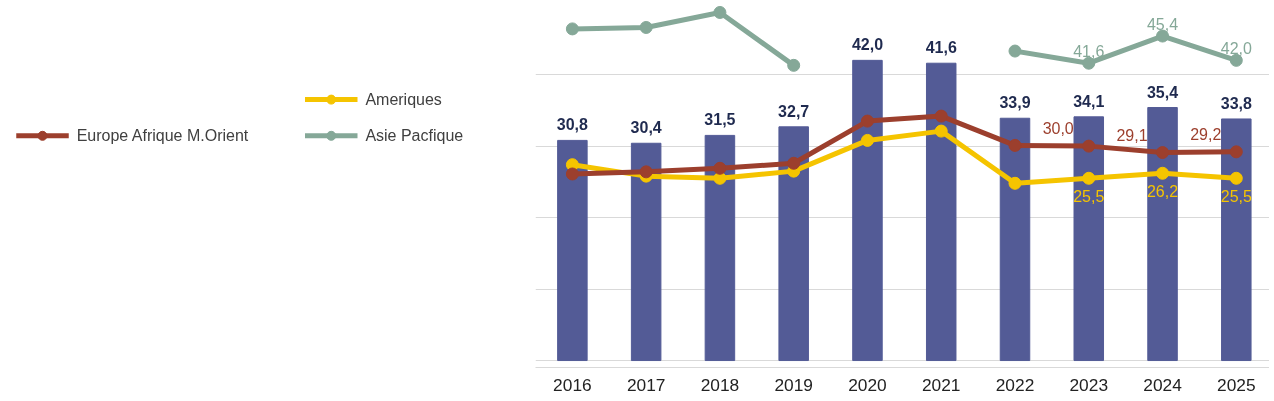 The width and height of the screenshot is (1274, 401). Describe the element at coordinates (162, 136) in the screenshot. I see `legend-label: Europe Afrique M.Orient` at that location.